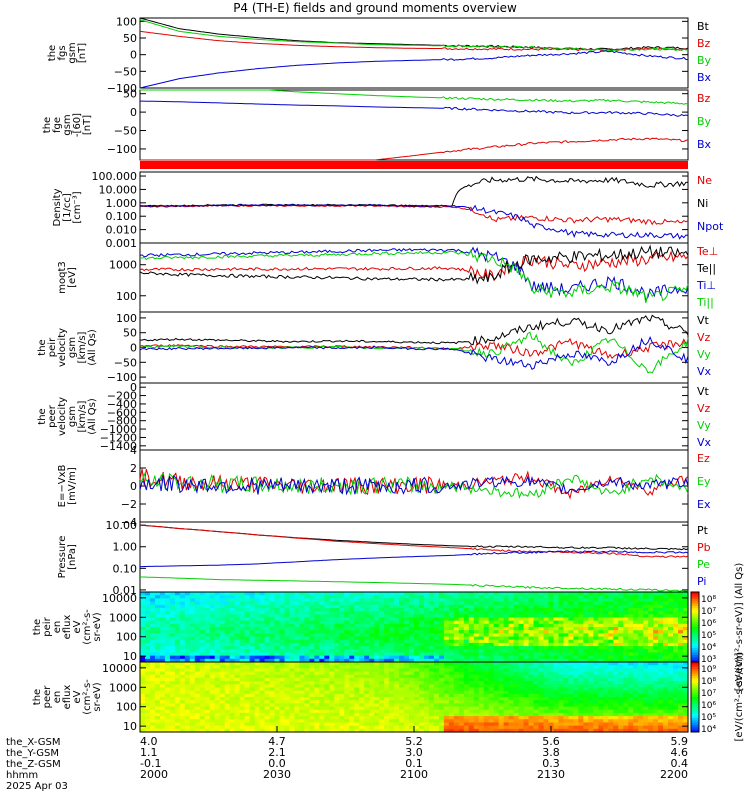 The height and width of the screenshot is (800, 750). What do you see at coordinates (125, 590) in the screenshot?
I see `y-tick-label: 0.01` at bounding box center [125, 590].